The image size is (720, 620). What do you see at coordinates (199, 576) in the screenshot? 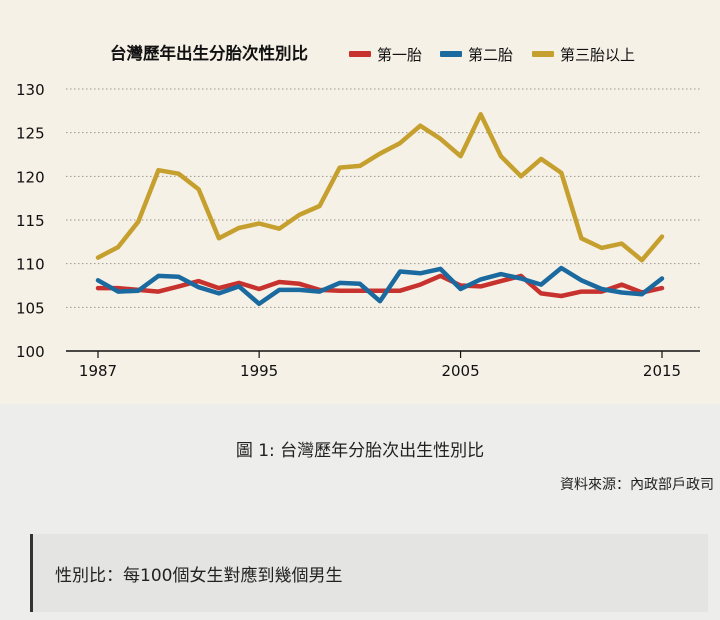
I see `note-text: 性別比：每100個女生對應到幾個男生` at bounding box center [199, 576].